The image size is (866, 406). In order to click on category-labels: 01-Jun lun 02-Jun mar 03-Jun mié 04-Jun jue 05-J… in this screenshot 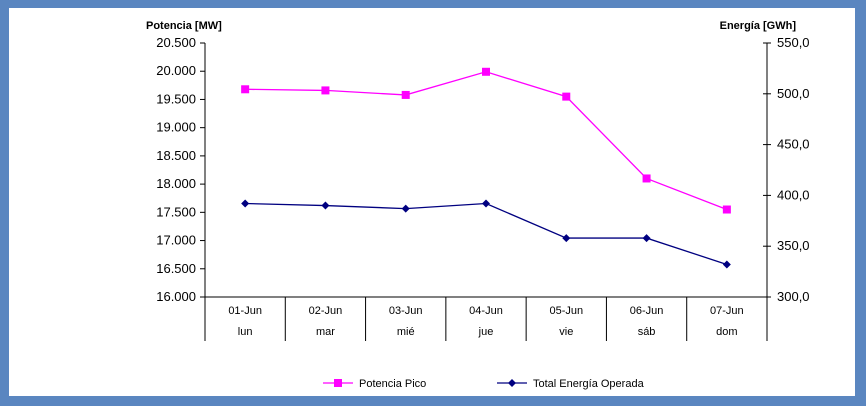, I will do `click(486, 319)`.